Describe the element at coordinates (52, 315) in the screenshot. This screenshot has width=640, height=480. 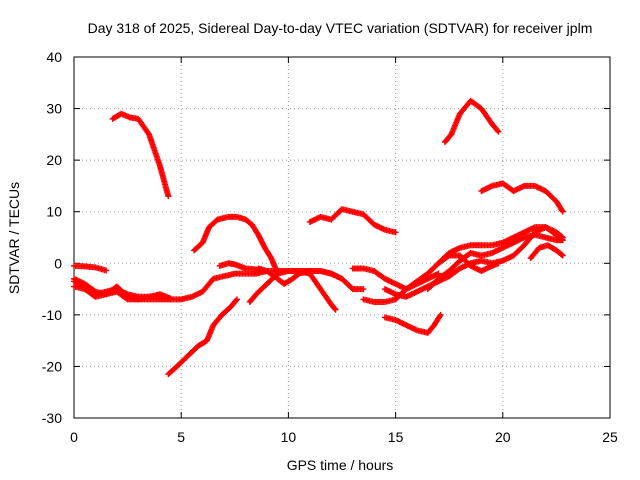
I see `y-tick-label: -10` at that location.